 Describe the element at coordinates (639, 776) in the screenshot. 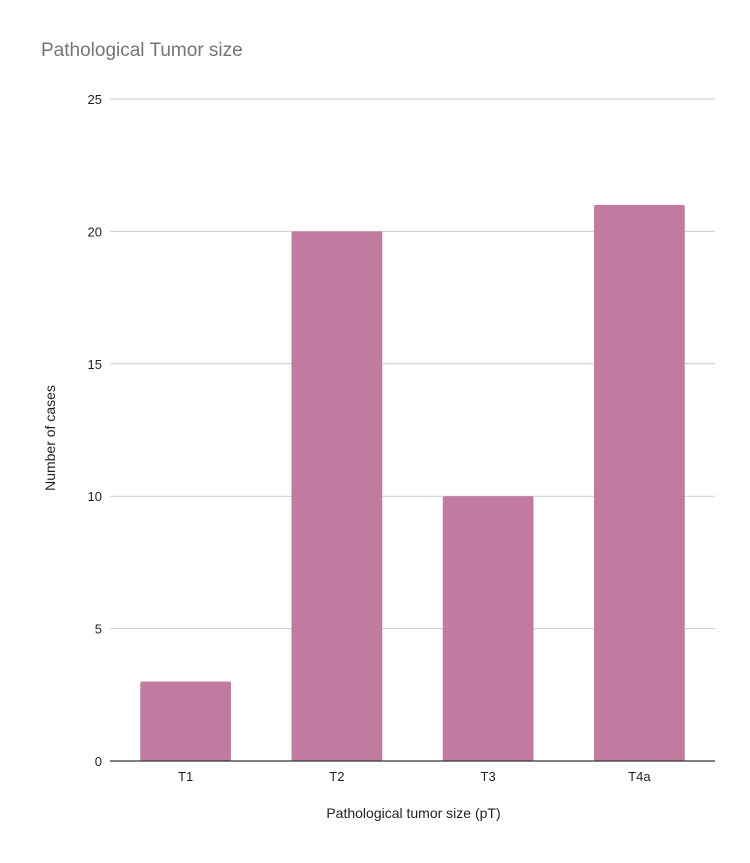

I see `x-tick-label: T4a` at that location.